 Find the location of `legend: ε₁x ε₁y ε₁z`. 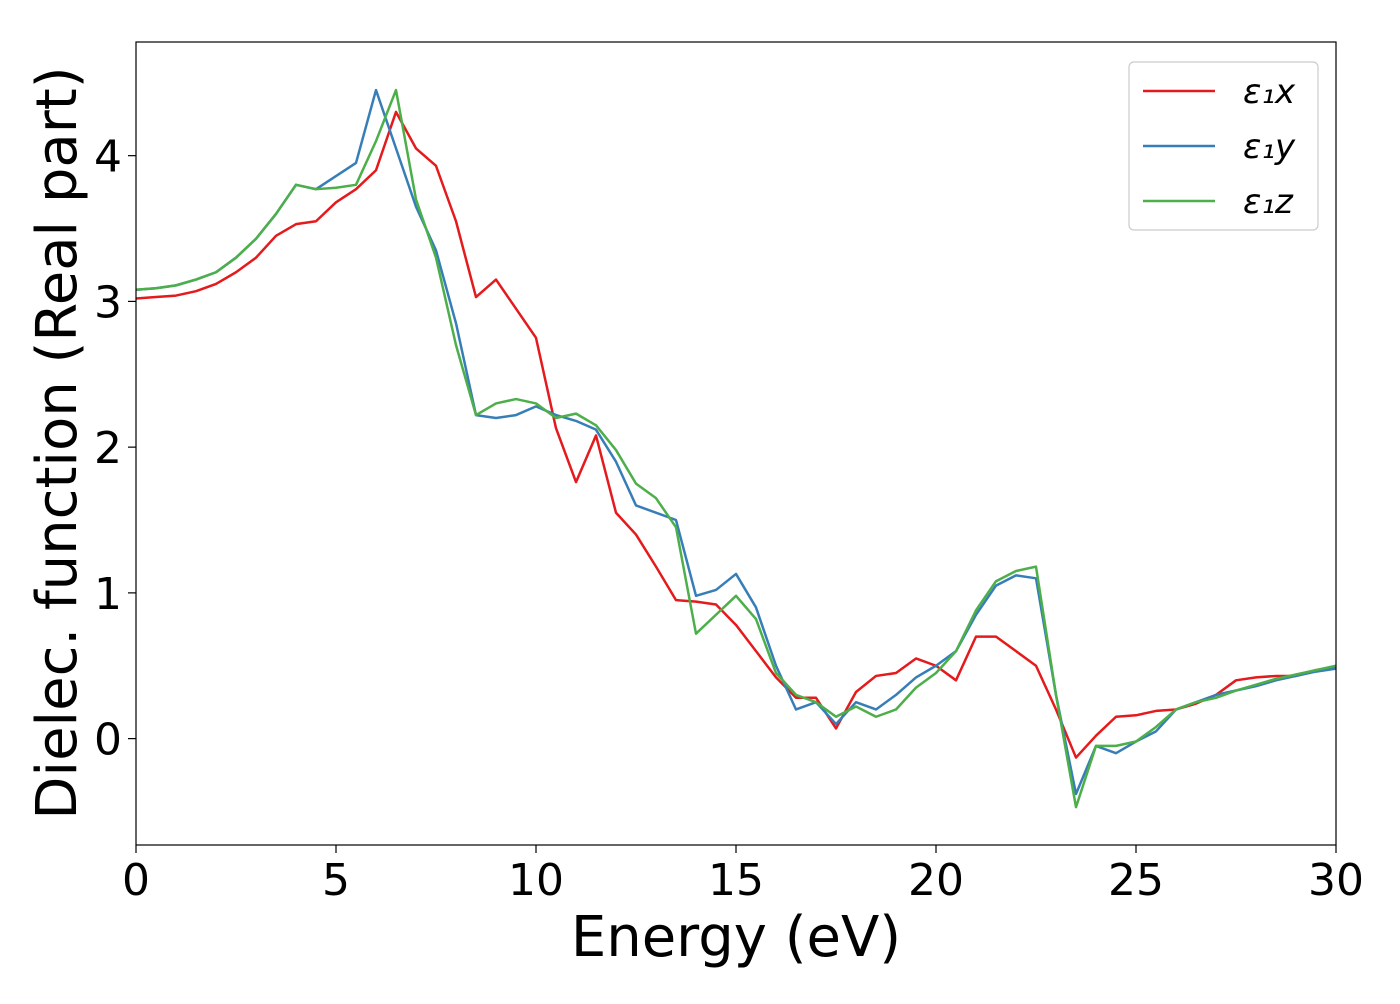

legend: ε₁x ε₁y ε₁z is located at coordinates (1223, 146).